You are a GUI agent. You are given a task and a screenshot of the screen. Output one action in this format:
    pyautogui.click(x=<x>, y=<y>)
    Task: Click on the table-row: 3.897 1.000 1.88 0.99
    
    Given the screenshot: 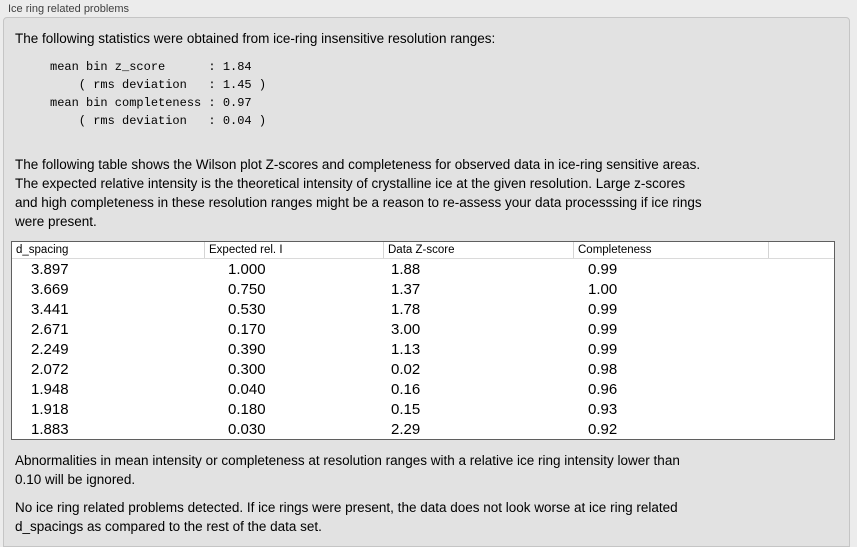 What is the action you would take?
    pyautogui.click(x=423, y=269)
    